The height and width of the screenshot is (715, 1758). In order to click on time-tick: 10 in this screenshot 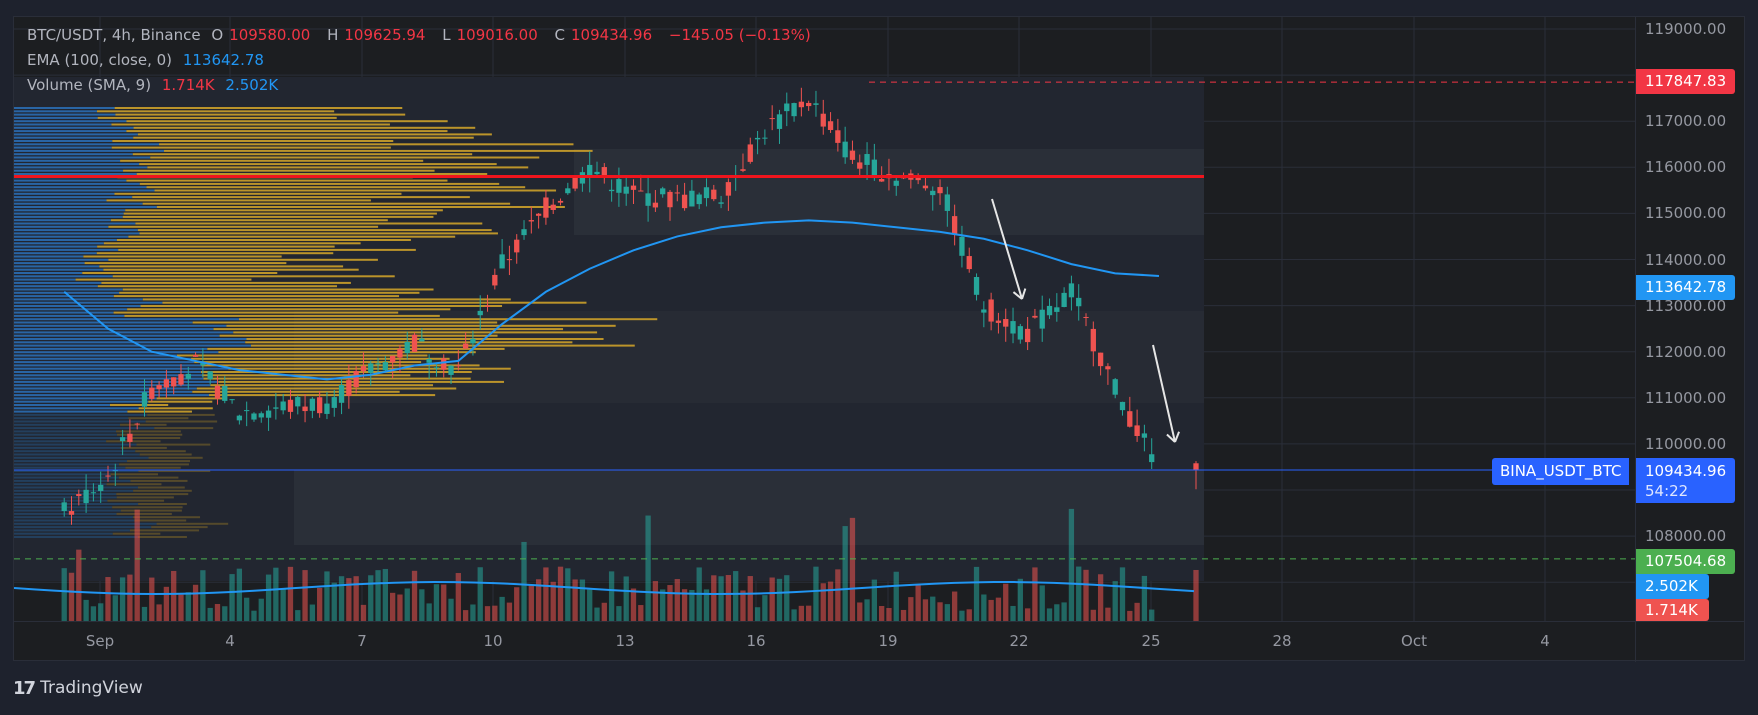, I will do `click(493, 641)`.